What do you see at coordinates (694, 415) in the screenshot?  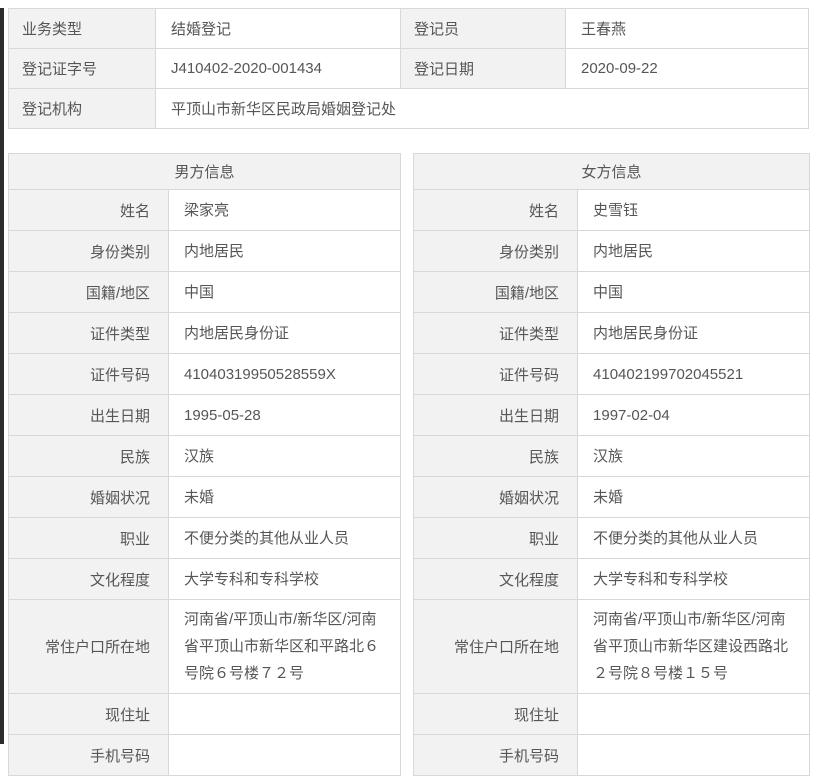 I see `field-value: 1997-02-04` at bounding box center [694, 415].